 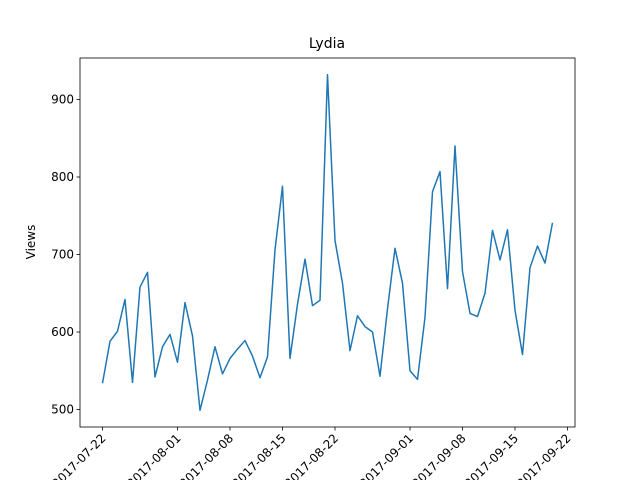 I want to click on y-tick-label: 600, so click(x=62, y=332).